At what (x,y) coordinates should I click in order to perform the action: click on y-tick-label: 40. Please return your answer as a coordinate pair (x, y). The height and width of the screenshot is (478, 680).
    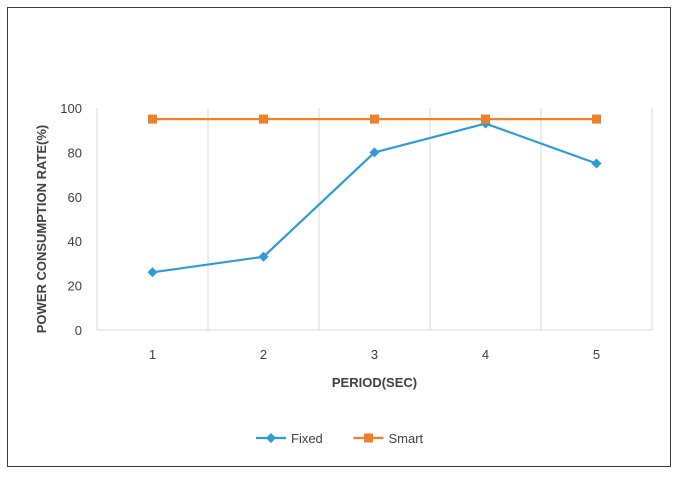
    Looking at the image, I should click on (75, 241).